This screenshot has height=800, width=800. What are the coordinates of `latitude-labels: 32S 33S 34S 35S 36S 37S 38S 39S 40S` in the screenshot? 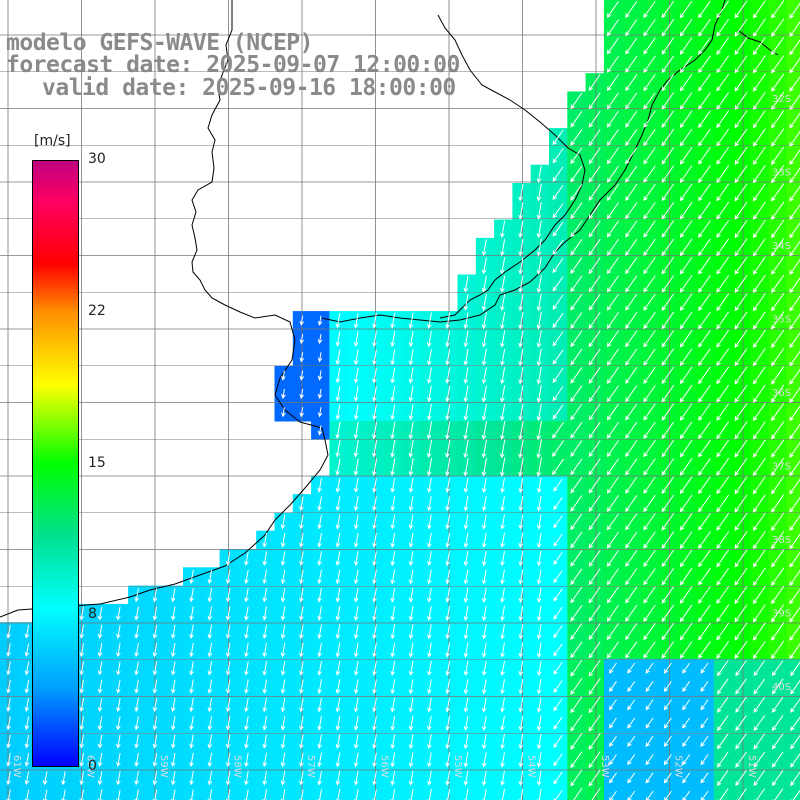 It's located at (781, 393).